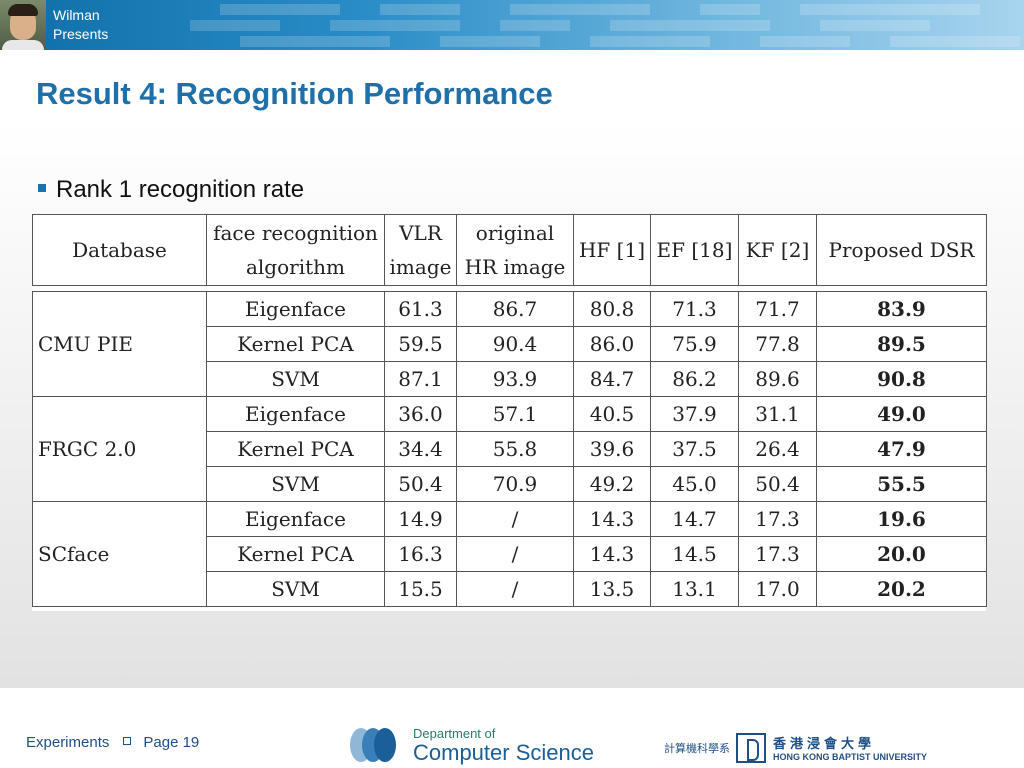 This screenshot has width=1024, height=768. What do you see at coordinates (420, 309) in the screenshot?
I see `vlr-cell: 61.3` at bounding box center [420, 309].